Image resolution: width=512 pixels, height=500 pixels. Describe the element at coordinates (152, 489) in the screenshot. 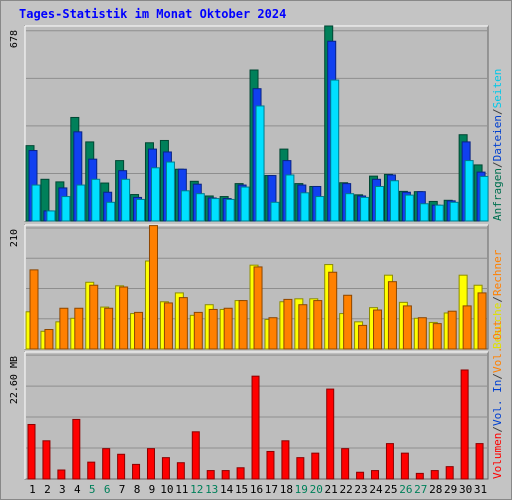

I see `x-tick-label-9: 9` at that location.